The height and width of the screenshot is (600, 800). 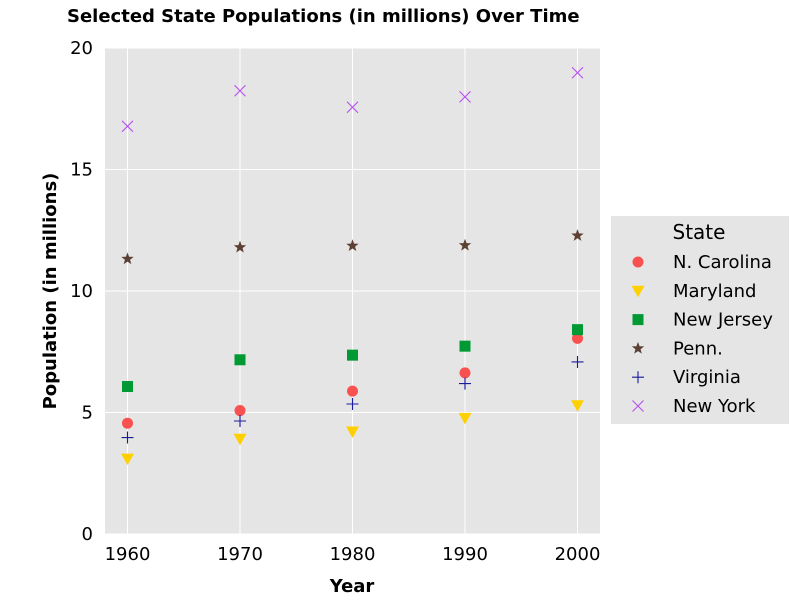 I want to click on point-maryland-1960, so click(x=127, y=459).